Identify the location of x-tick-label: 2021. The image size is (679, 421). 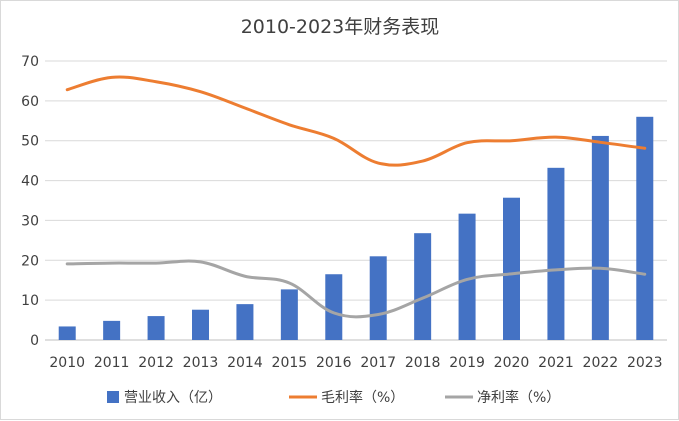
(556, 363).